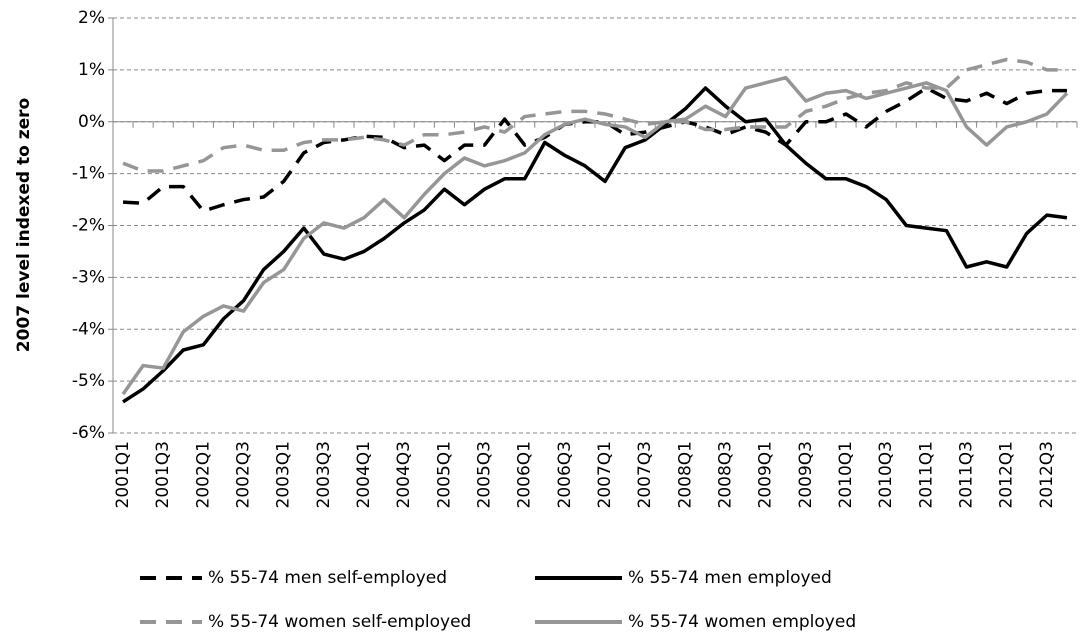 Image resolution: width=1087 pixels, height=642 pixels. What do you see at coordinates (1047, 474) in the screenshot?
I see `x-tick-label: 2012Q3` at bounding box center [1047, 474].